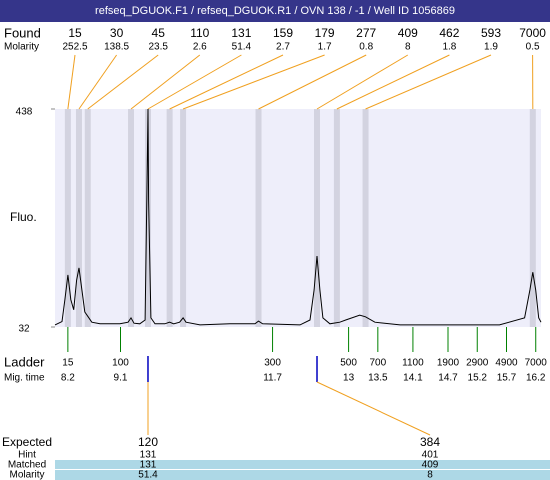  What do you see at coordinates (430, 475) in the screenshot?
I see `molarity-value: 8` at bounding box center [430, 475].